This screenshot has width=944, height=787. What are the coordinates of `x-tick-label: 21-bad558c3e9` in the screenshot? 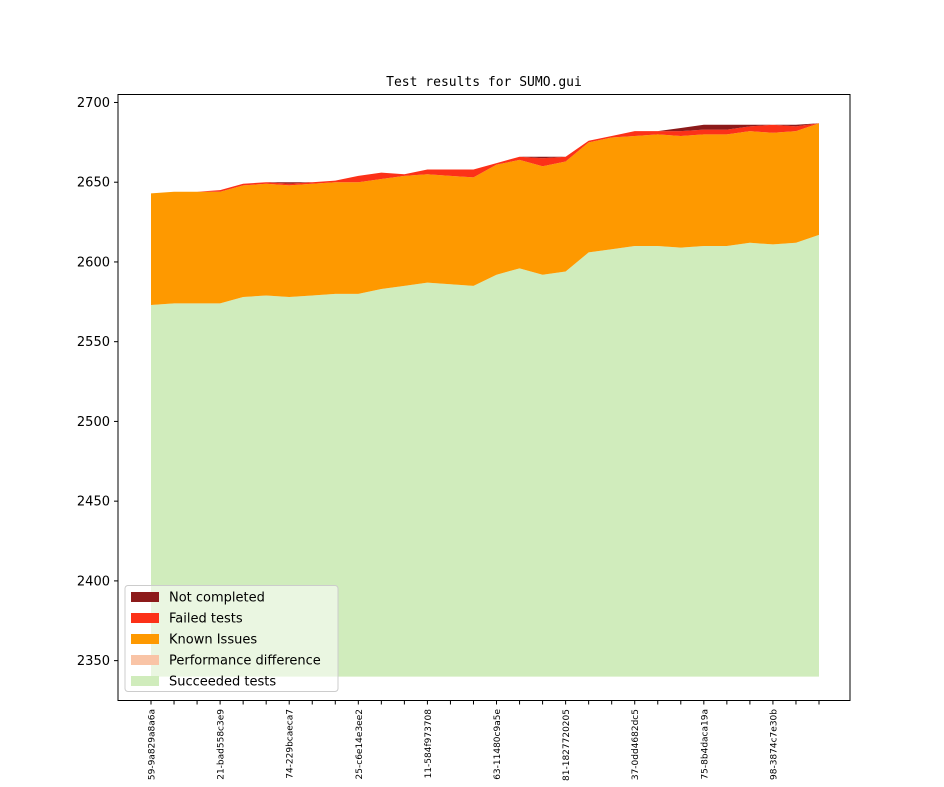 It's located at (222, 744).